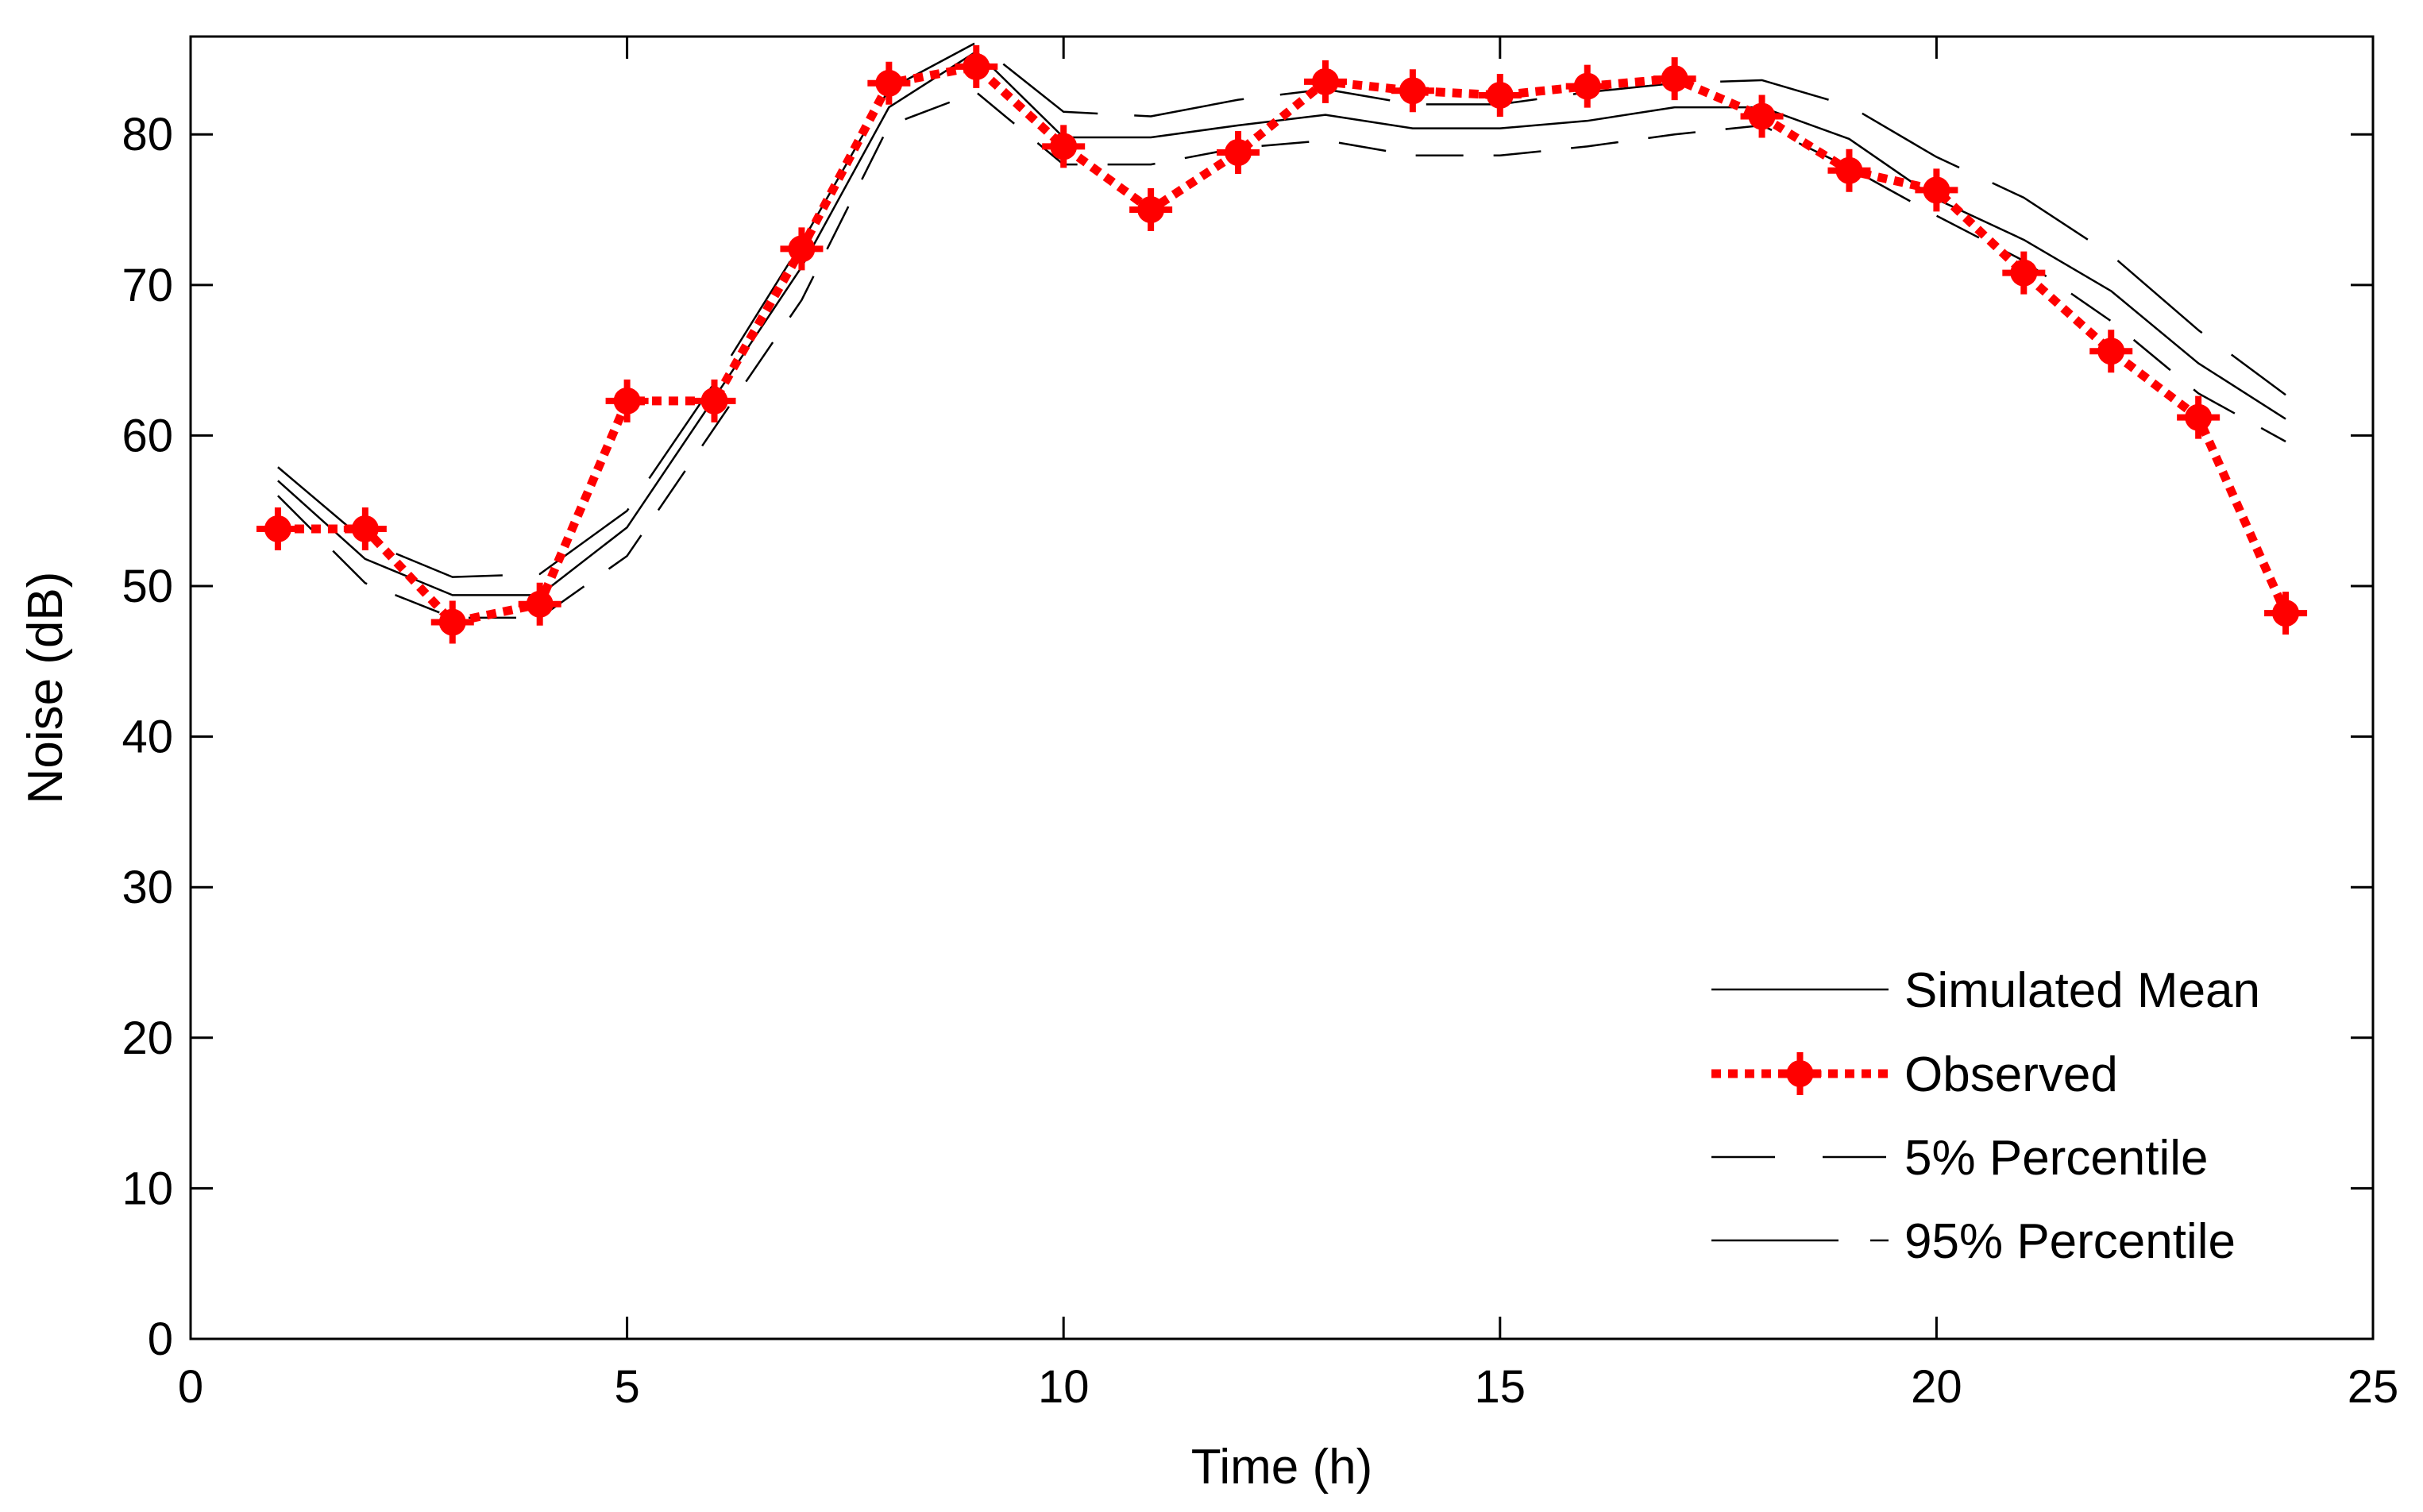 This screenshot has height=1512, width=2423. Describe the element at coordinates (1936, 1387) in the screenshot. I see `x-tick-label: 20` at that location.